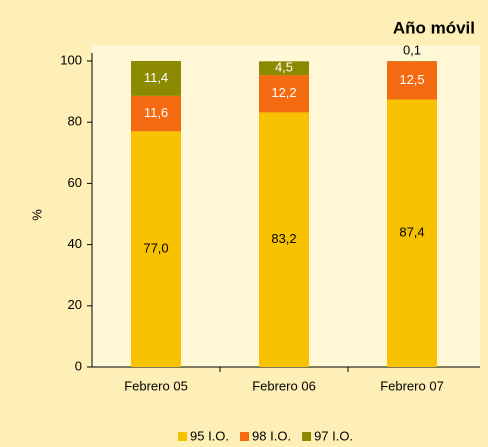  Describe the element at coordinates (209, 435) in the screenshot. I see `legend-label: 95 I.O.` at that location.